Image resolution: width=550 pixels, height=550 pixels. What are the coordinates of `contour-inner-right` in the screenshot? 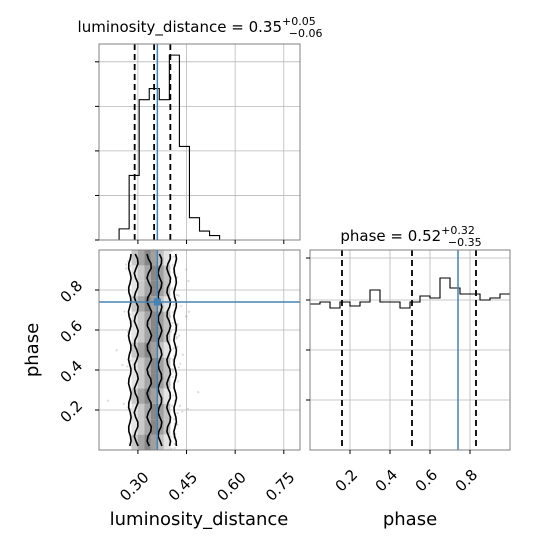 It's located at (168, 350).